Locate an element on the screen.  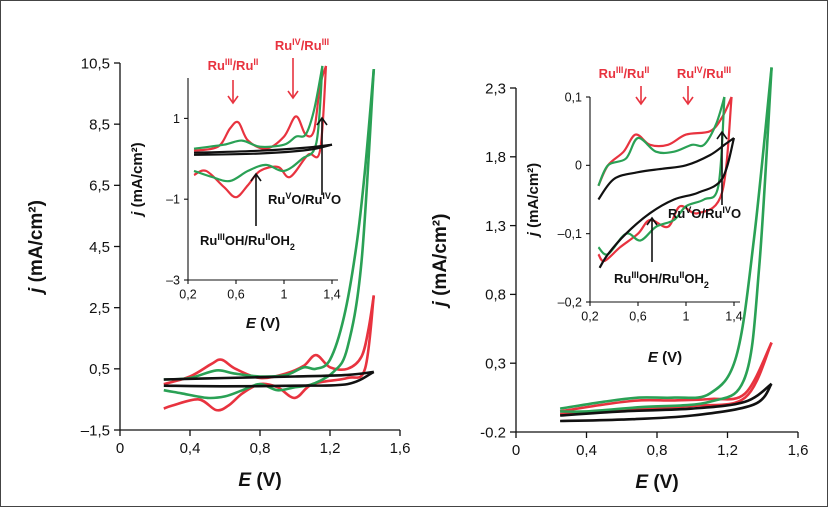
right-inset-axes: –0,2 –0,1 0 0,1 0,2 0,6 1 1,4 E (V) j (mA/cm²) is located at coordinates (634, 228).